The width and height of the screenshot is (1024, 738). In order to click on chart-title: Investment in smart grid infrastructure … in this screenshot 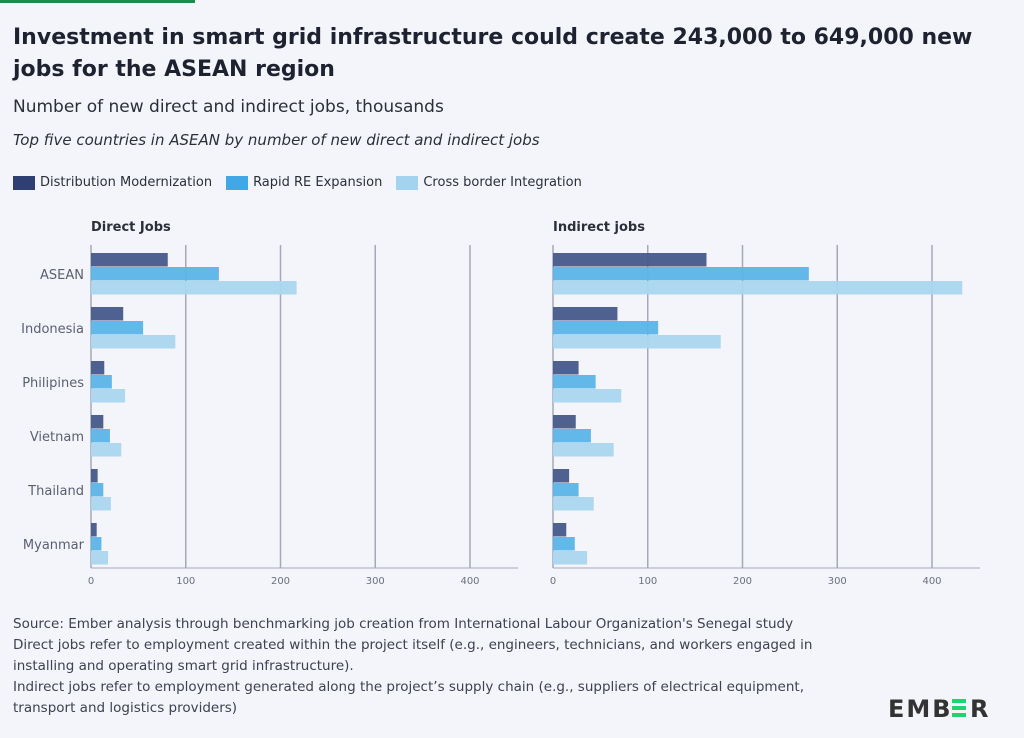, I will do `click(493, 53)`.